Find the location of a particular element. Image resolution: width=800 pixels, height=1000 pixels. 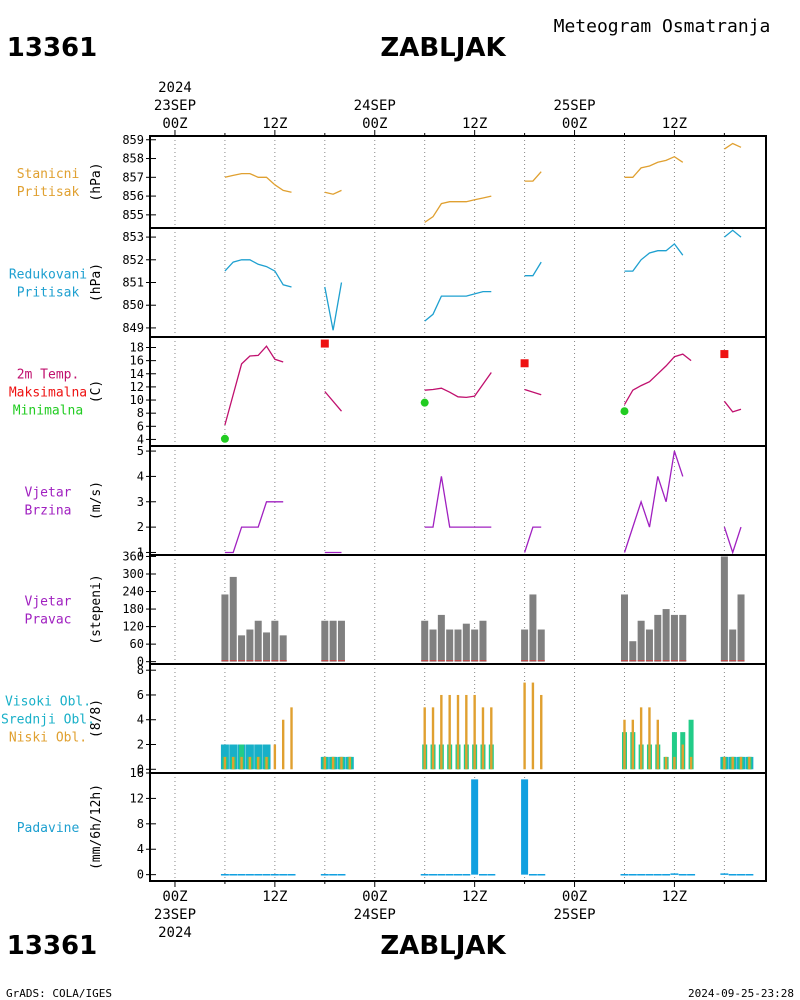

param-label: Vjetar is located at coordinates (48, 602).